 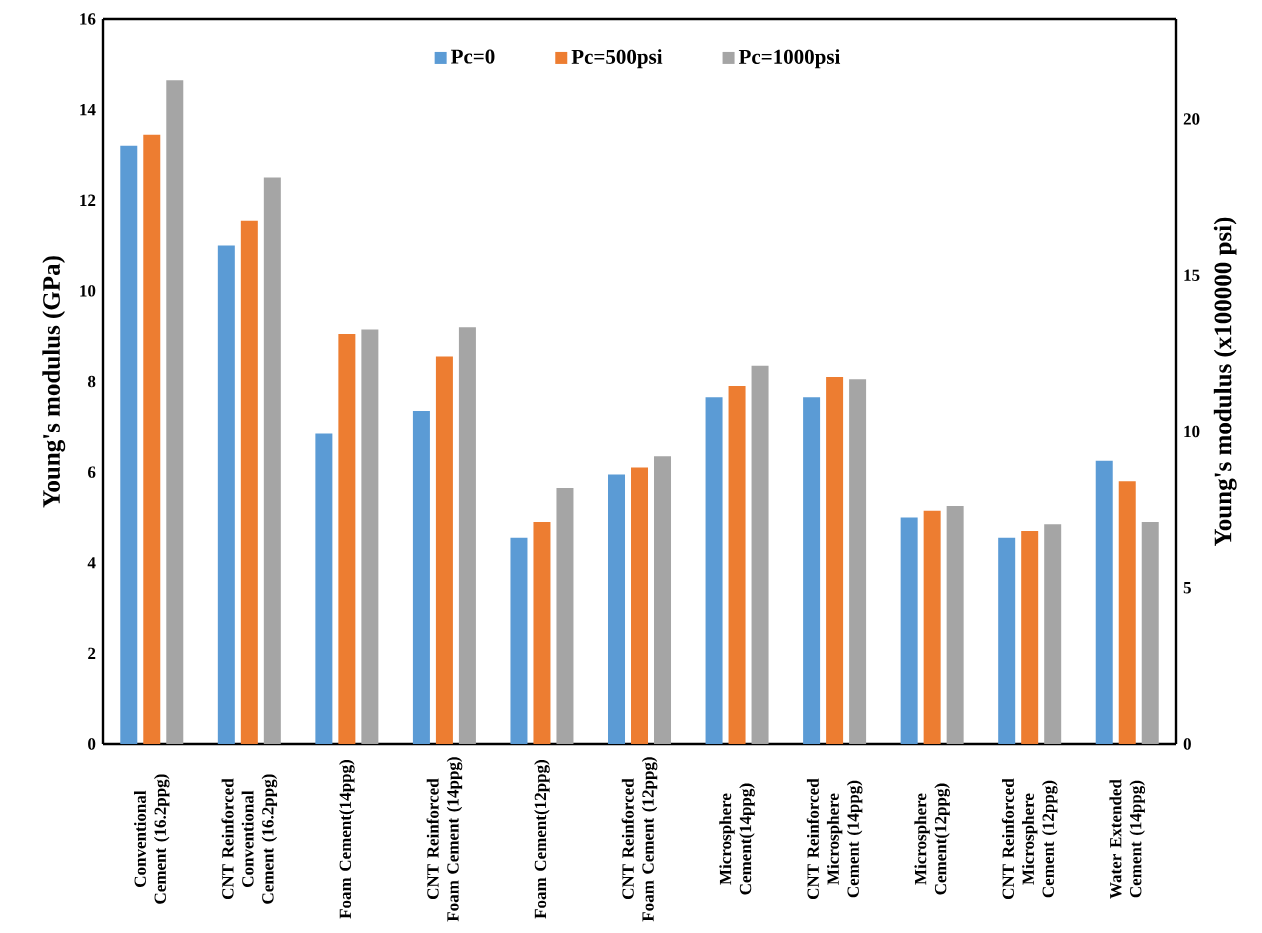 What do you see at coordinates (91, 563) in the screenshot?
I see `y-tick-label: 4` at bounding box center [91, 563].